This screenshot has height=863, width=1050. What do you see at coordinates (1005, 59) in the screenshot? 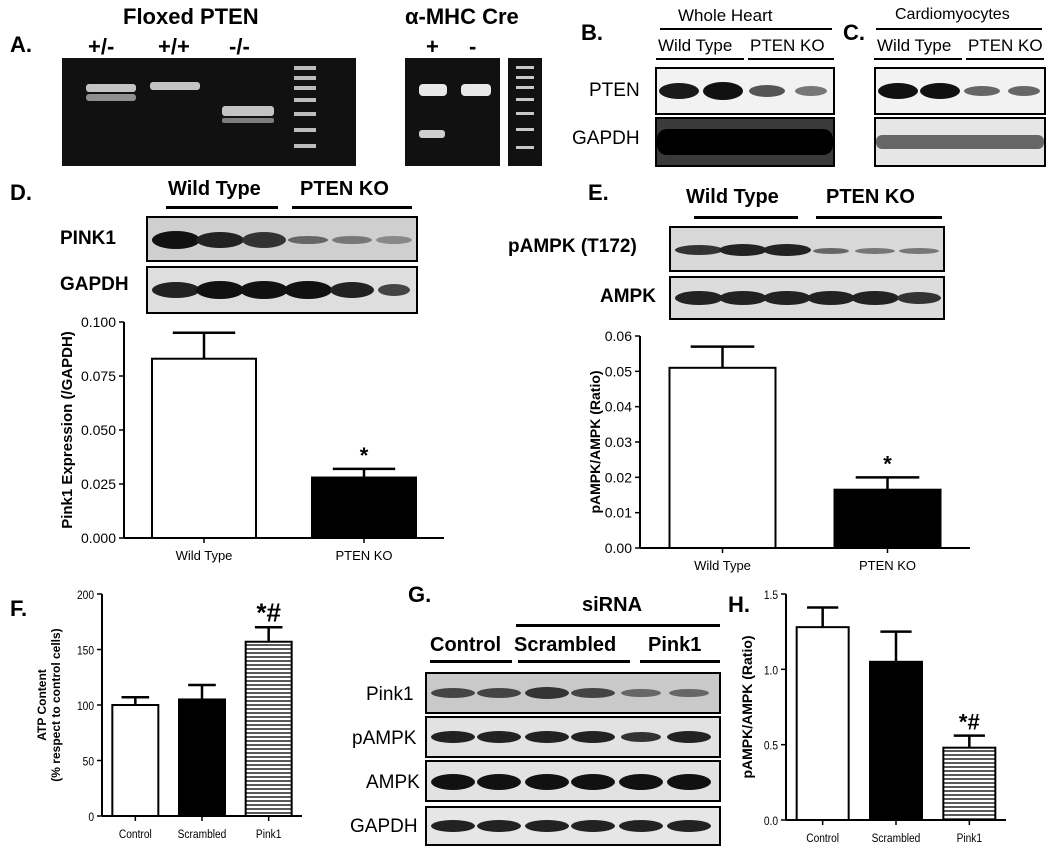
I see `cardio-ko-line` at bounding box center [1005, 59].